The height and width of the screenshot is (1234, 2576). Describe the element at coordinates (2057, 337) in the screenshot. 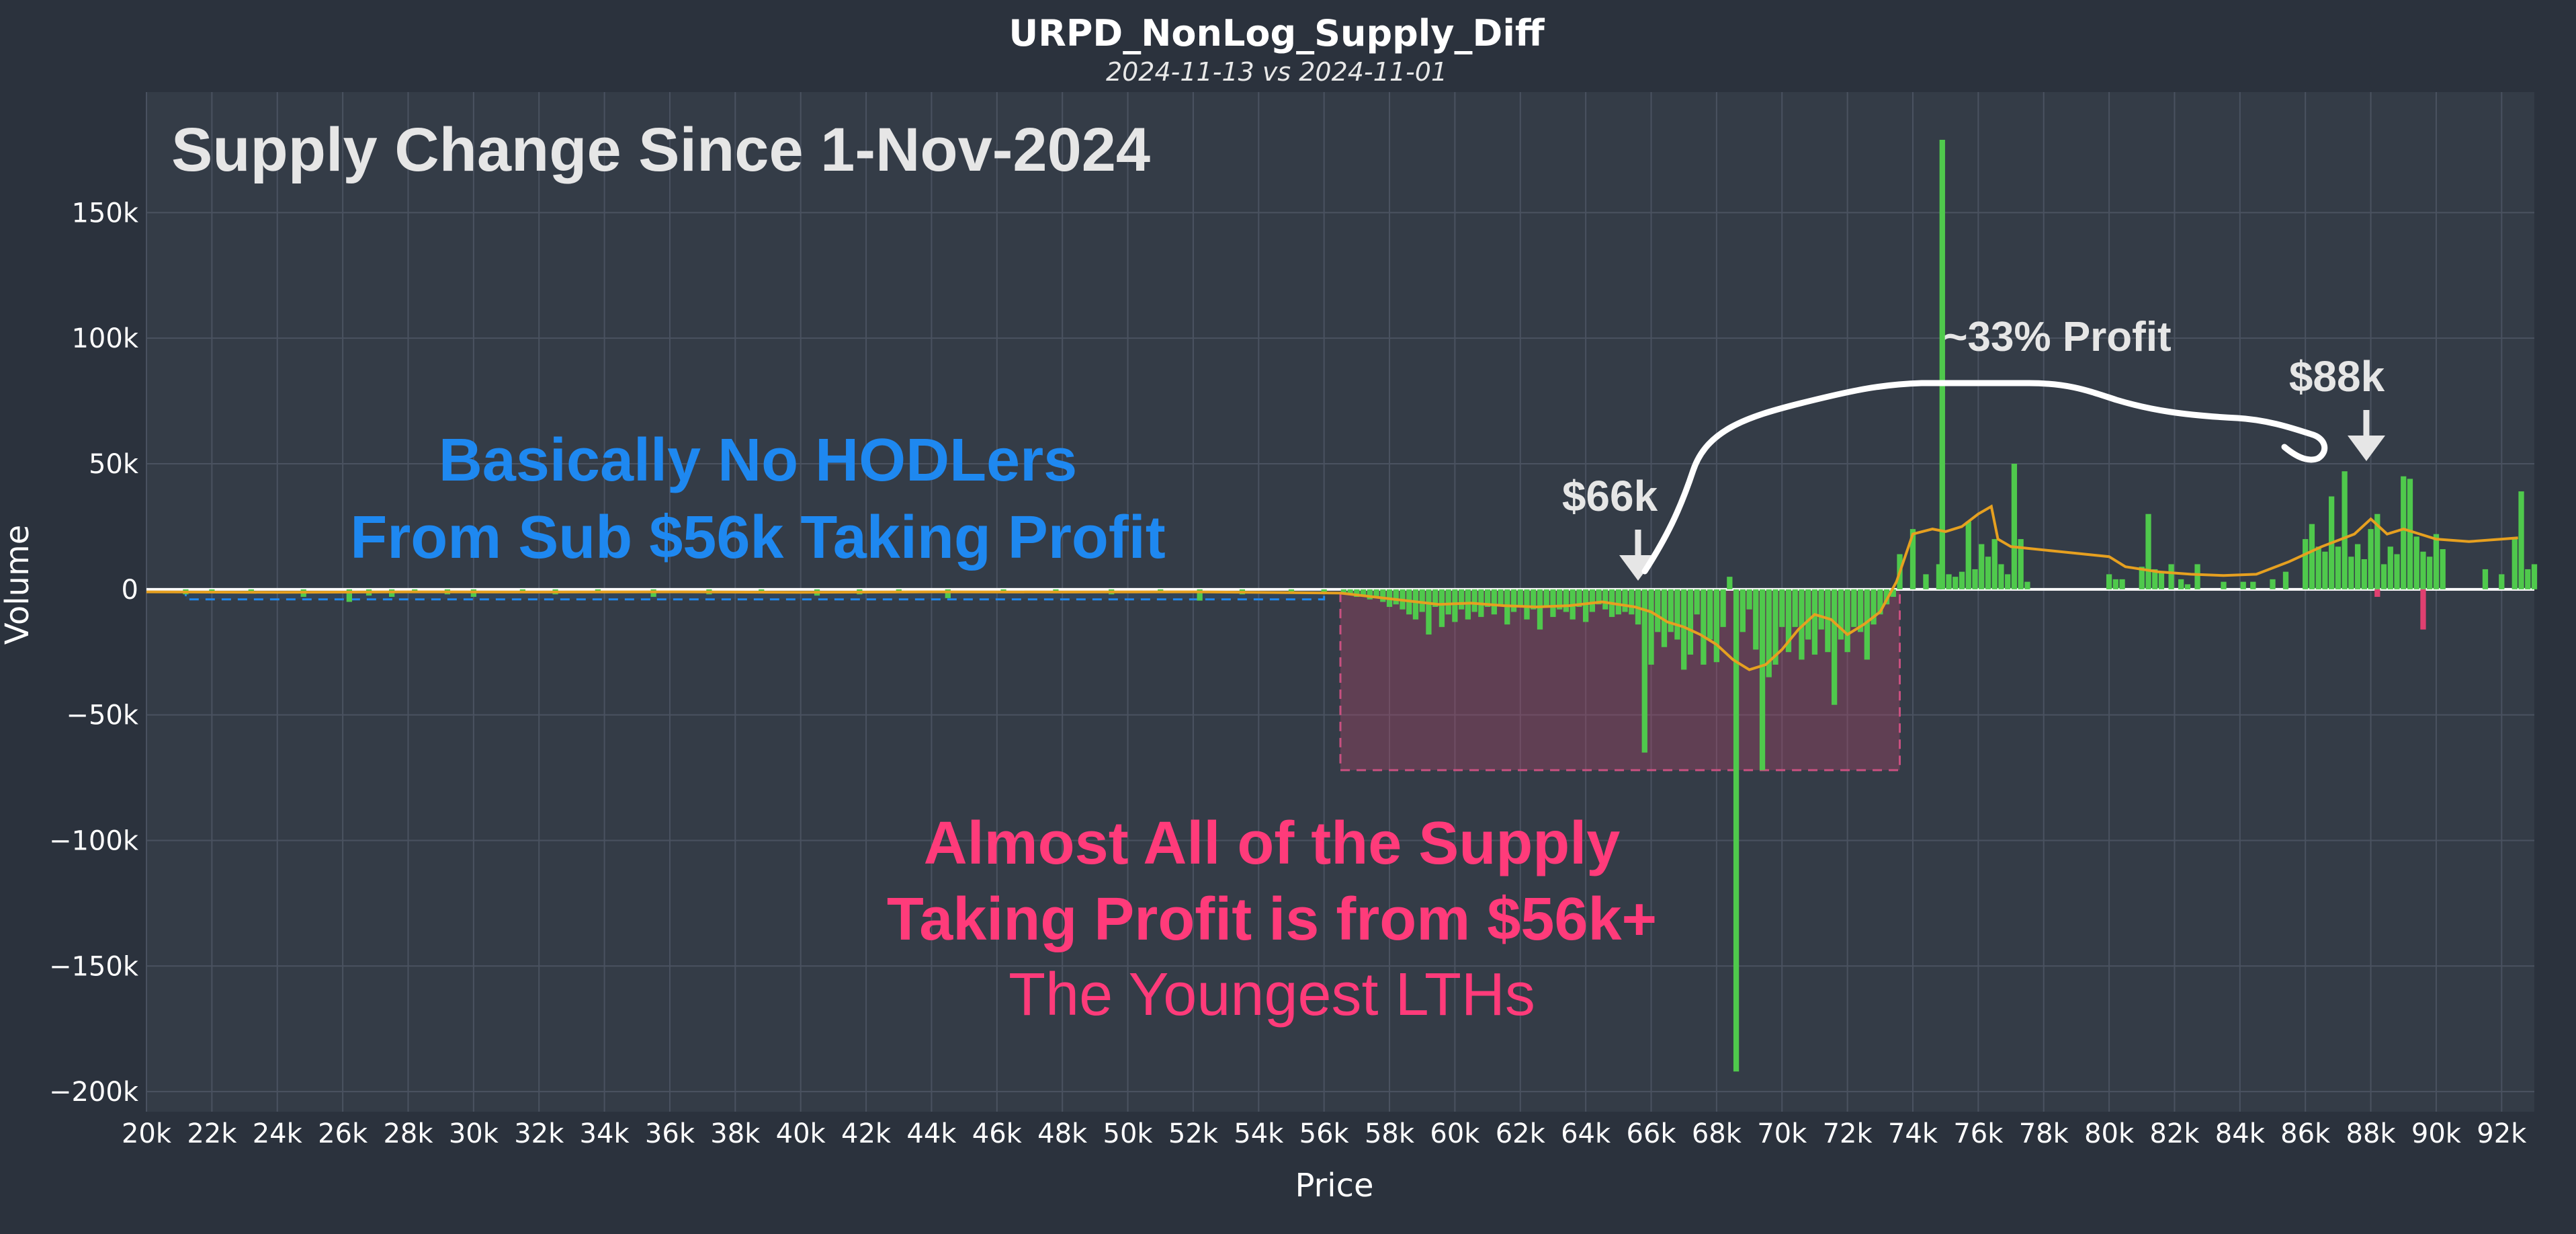

I see `label-profit: ~33% Profit` at that location.